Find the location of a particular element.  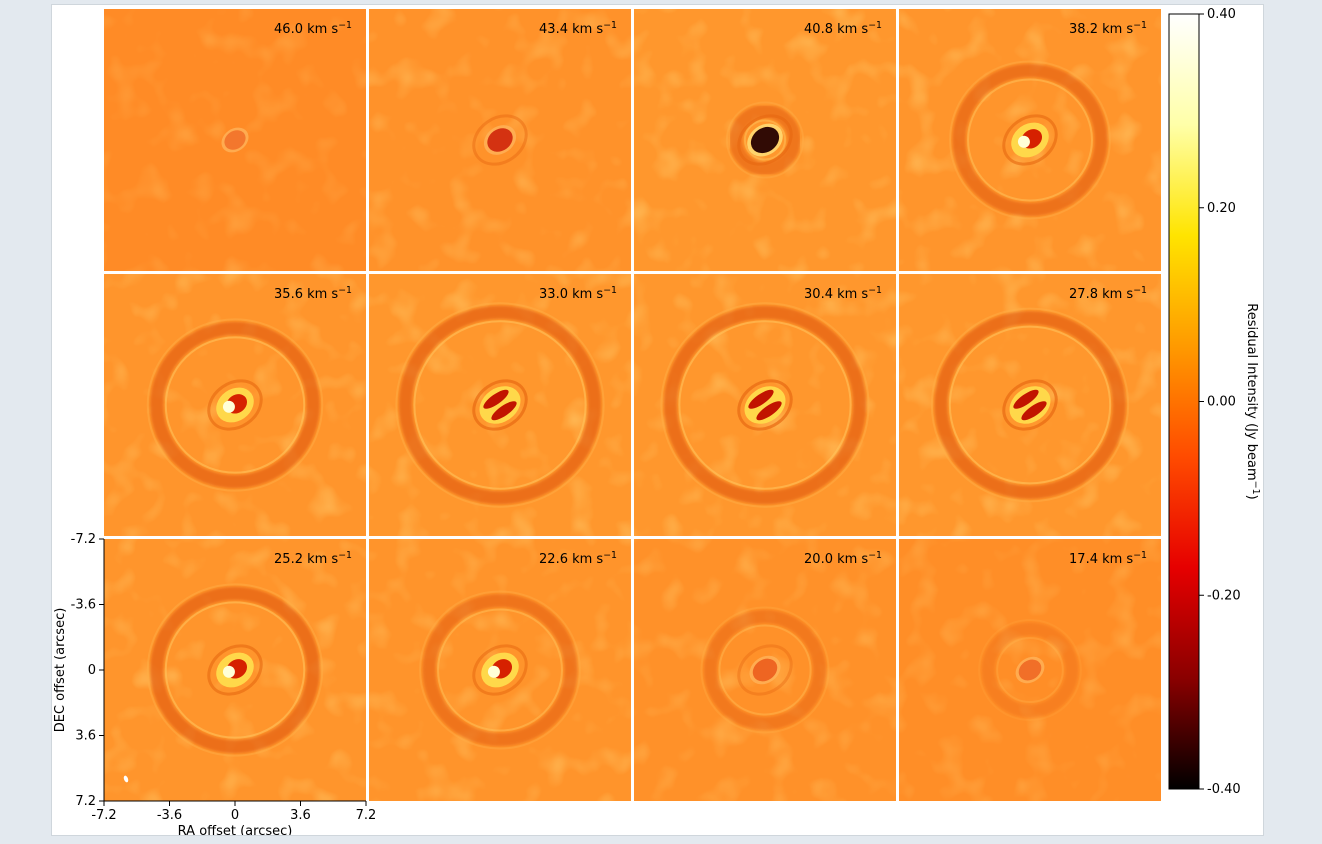

velocity-label: 25.2 km s−1 is located at coordinates (313, 558).